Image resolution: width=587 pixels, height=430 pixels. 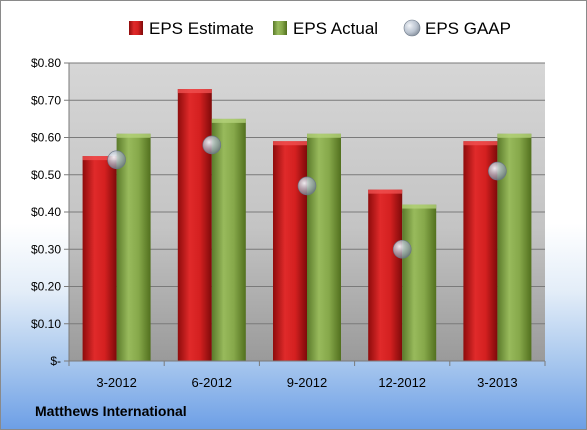 I want to click on y-tick-label: $0.40, so click(x=46, y=212).